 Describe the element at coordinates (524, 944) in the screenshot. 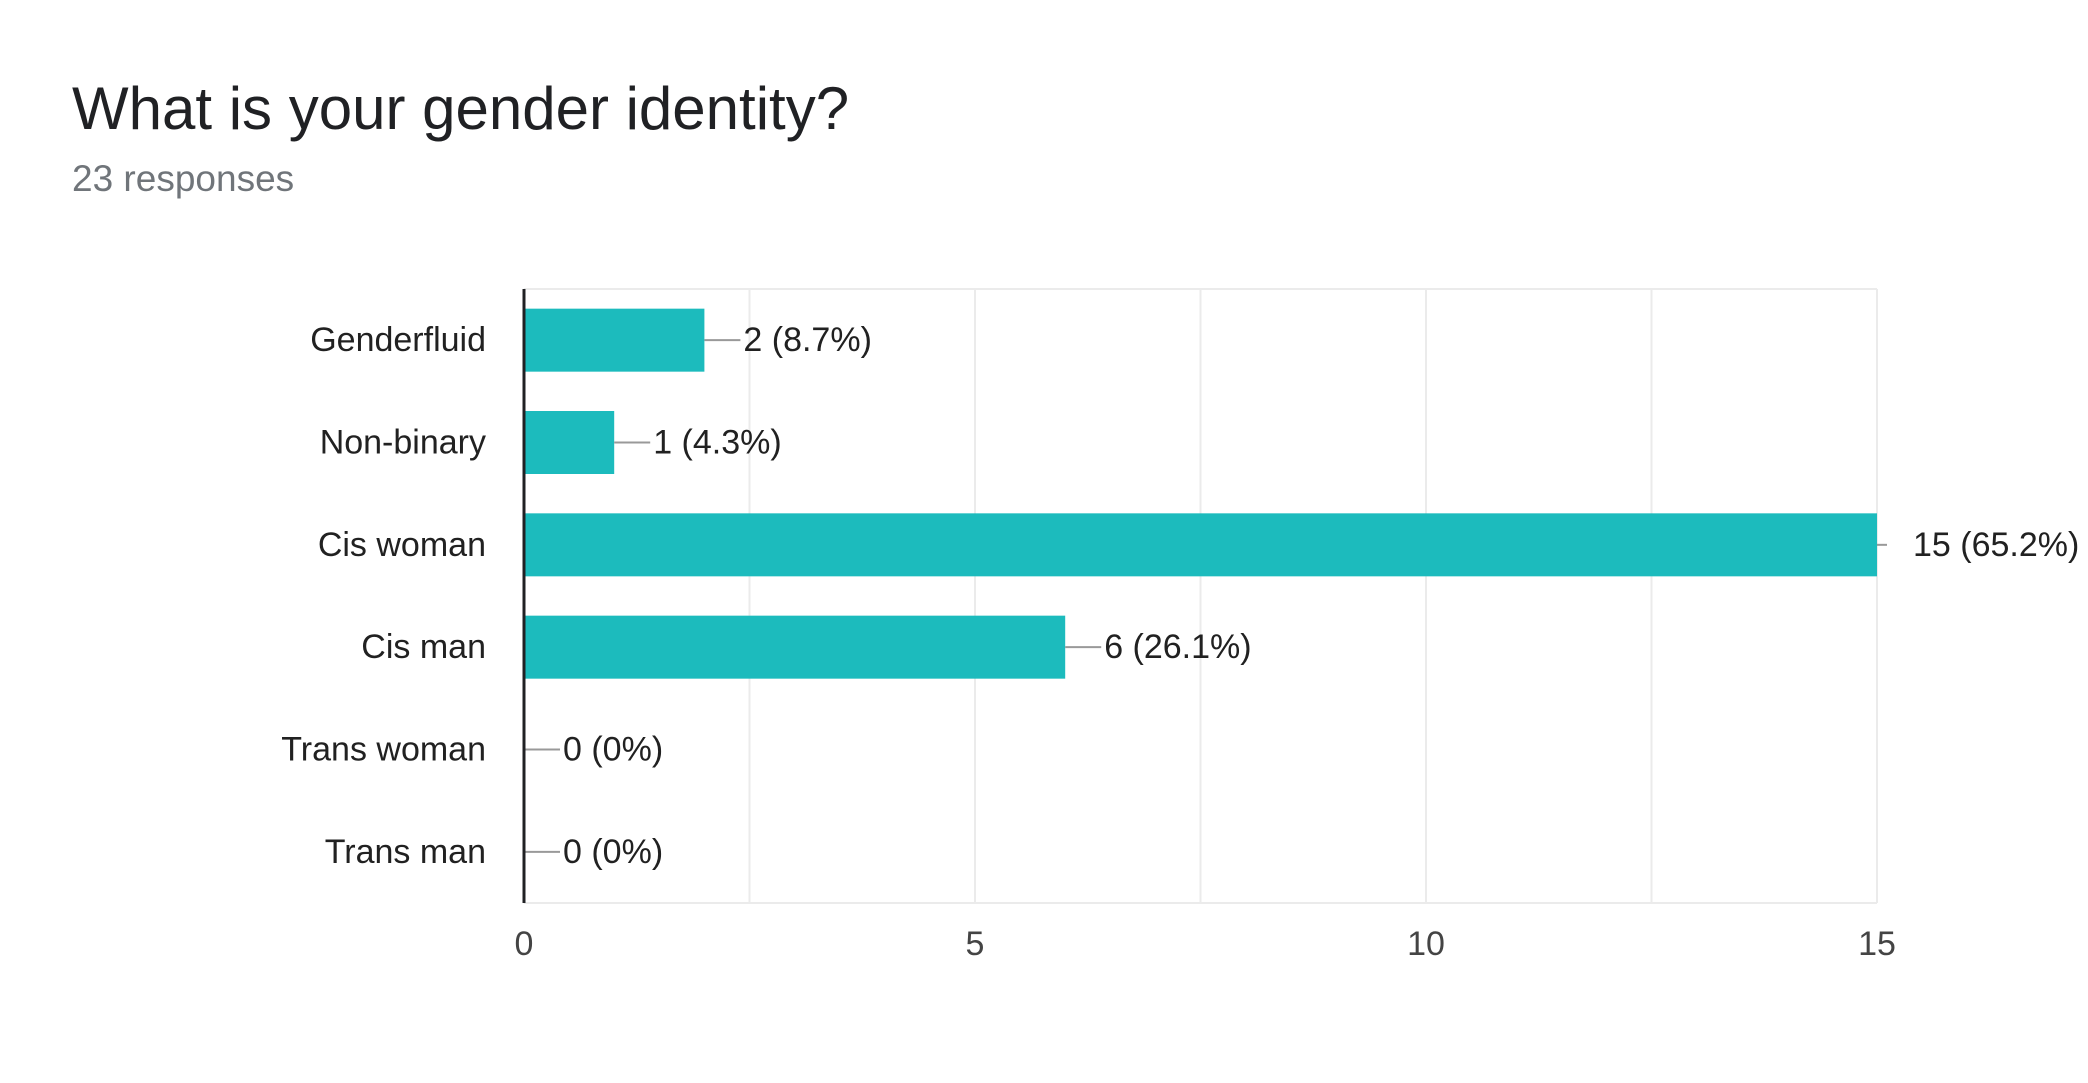

I see `x-tick-label: 0` at that location.